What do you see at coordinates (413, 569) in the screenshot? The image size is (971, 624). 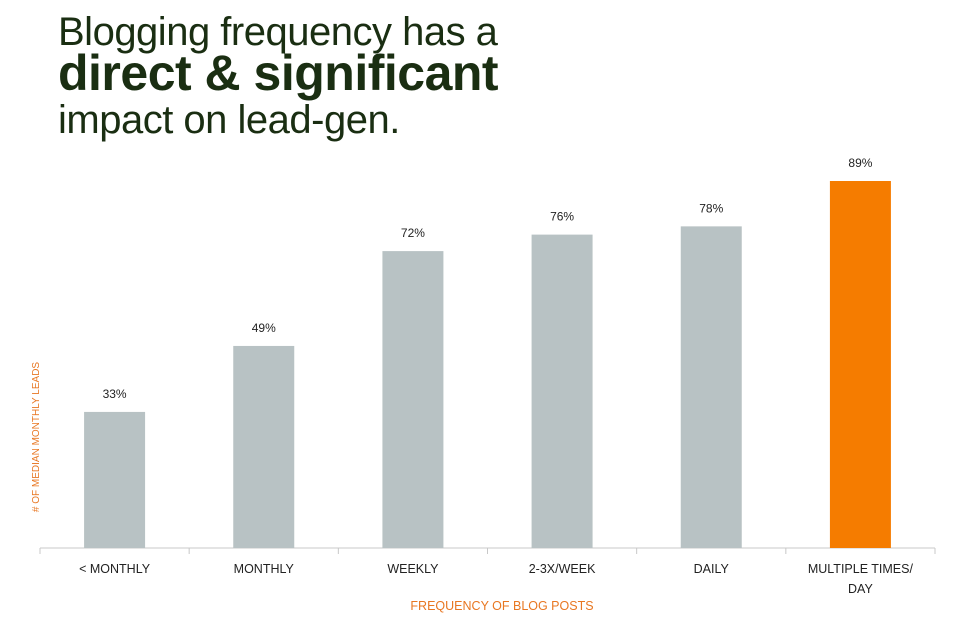 I see `category-label-2: WEEKLY` at bounding box center [413, 569].